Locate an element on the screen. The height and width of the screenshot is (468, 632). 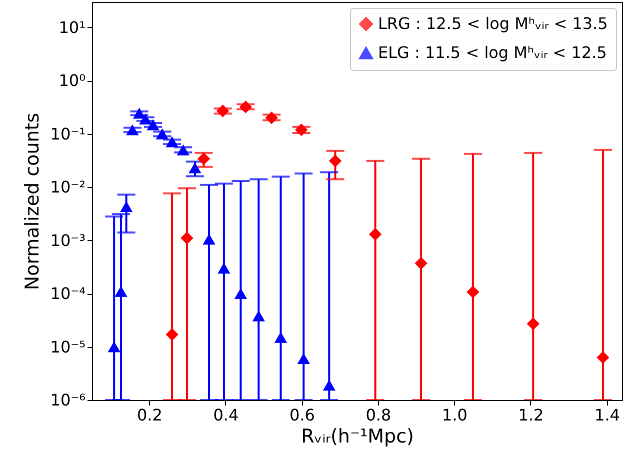
y-tick-label: 10⁻³ is located at coordinates (68, 240).